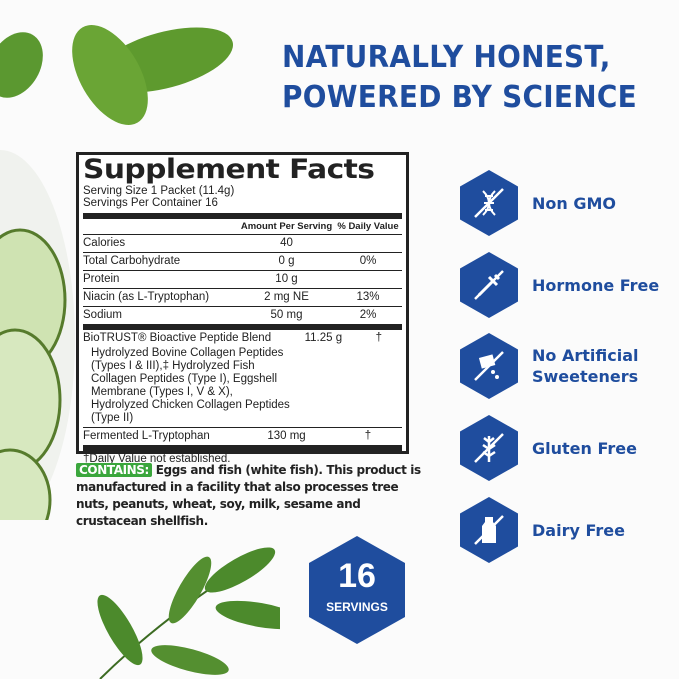  I want to click on nutrient-name: Protein, so click(101, 279).